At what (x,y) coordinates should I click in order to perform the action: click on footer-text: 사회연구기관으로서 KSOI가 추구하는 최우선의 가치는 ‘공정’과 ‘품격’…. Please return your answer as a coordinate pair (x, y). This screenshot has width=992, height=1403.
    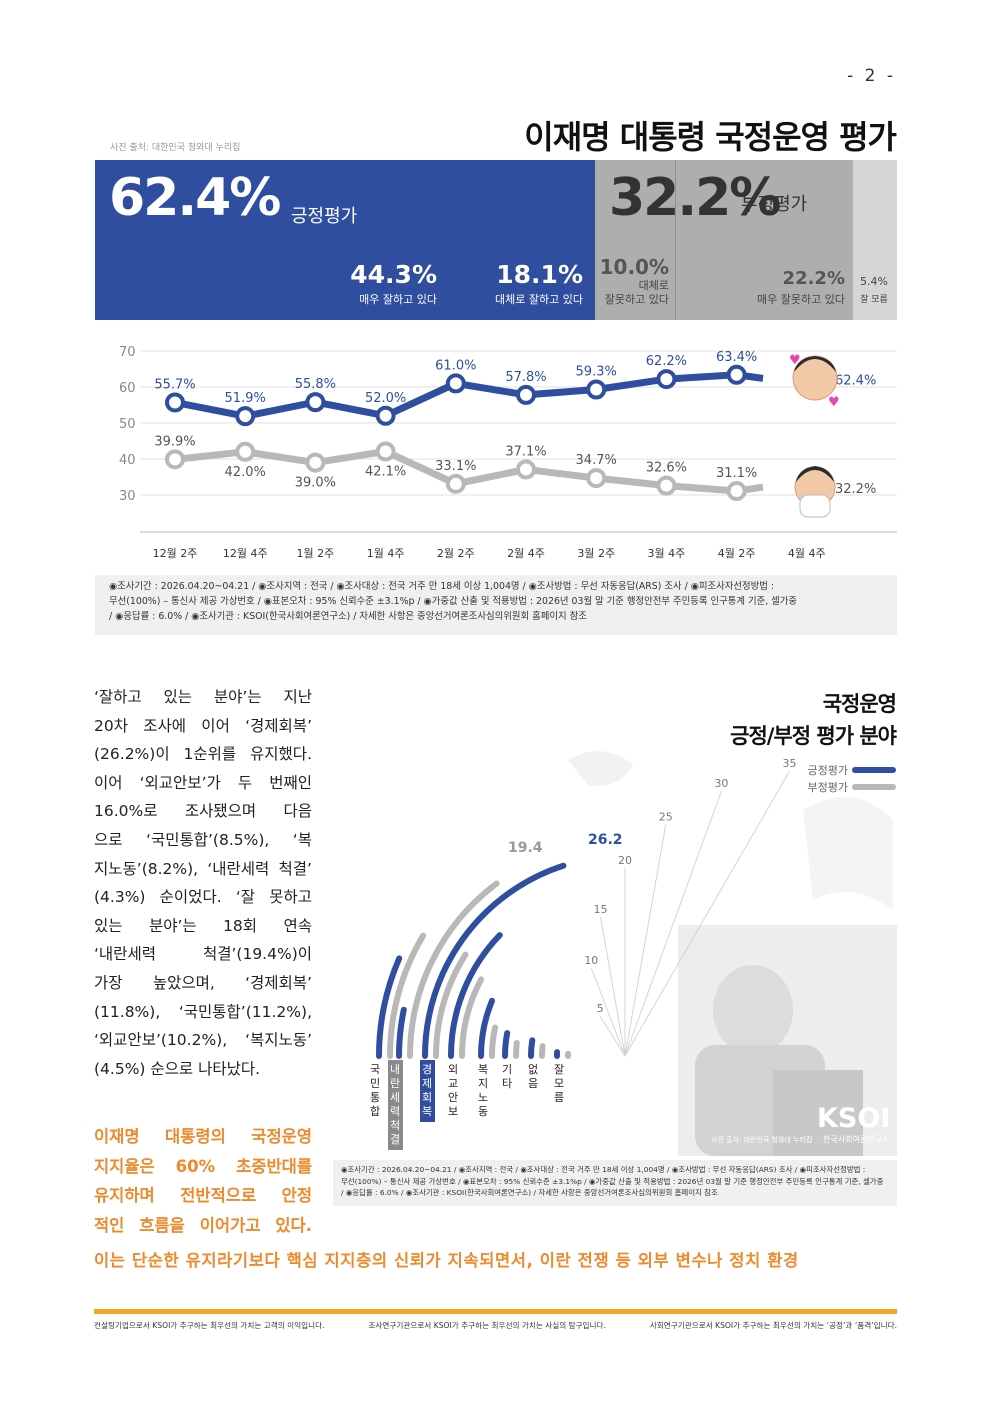
    Looking at the image, I should click on (773, 1325).